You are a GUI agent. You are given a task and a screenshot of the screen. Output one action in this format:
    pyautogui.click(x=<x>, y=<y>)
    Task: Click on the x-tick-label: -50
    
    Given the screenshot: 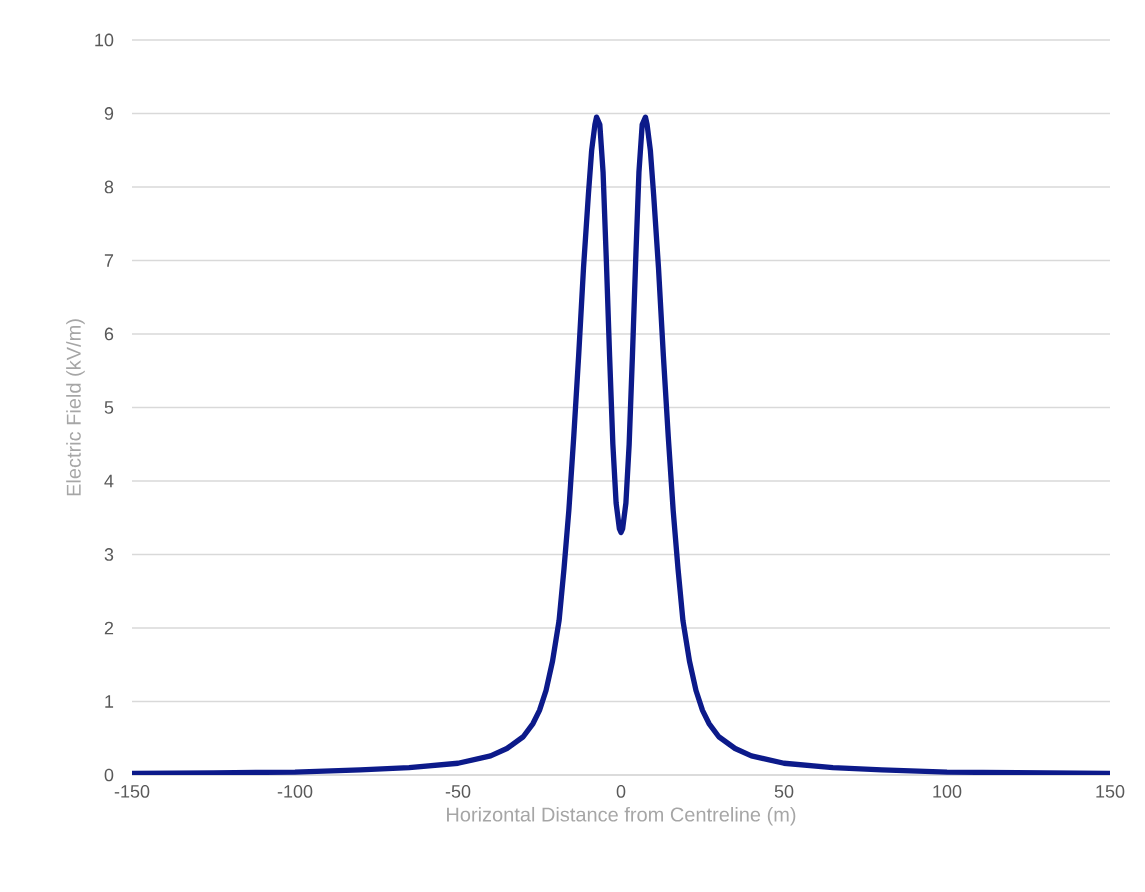 What is the action you would take?
    pyautogui.click(x=458, y=791)
    